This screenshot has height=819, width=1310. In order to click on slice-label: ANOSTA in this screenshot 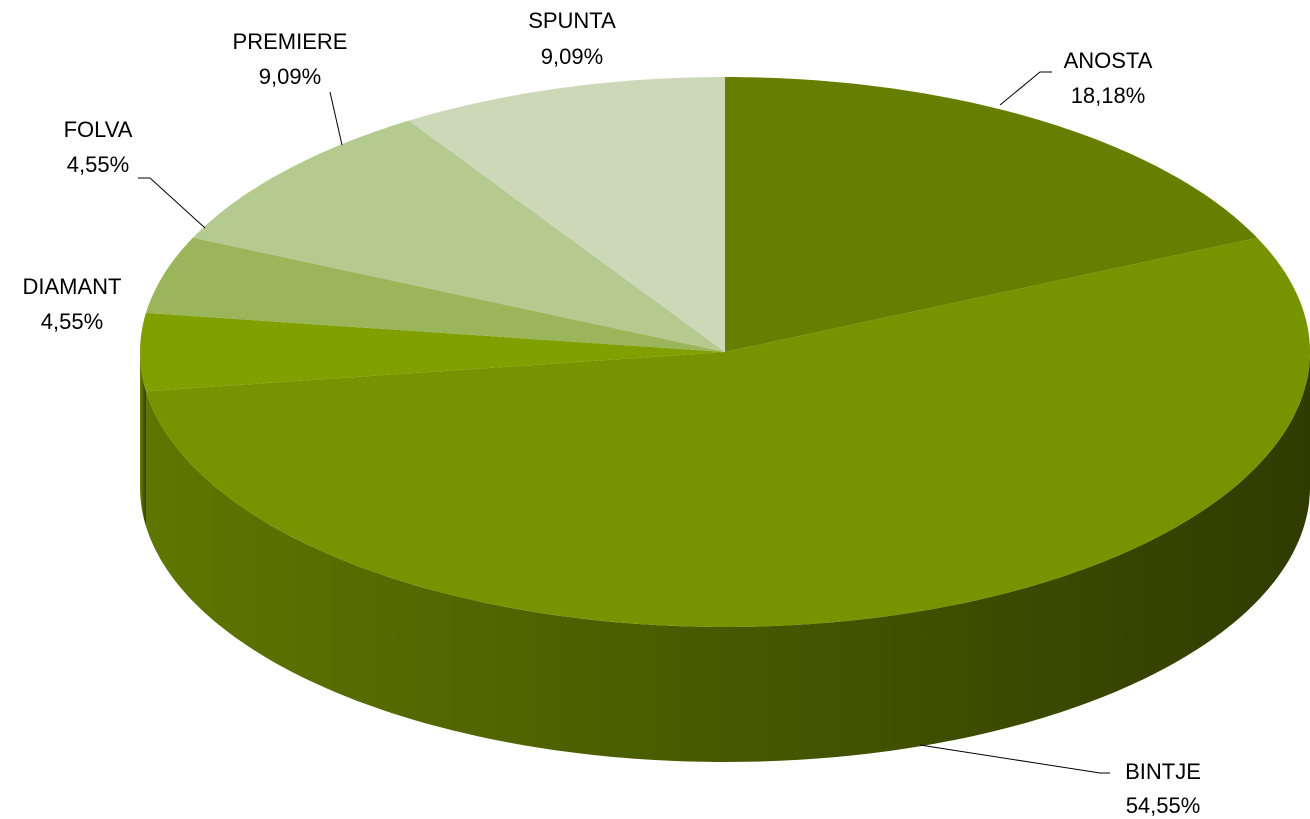, I will do `click(1108, 60)`.